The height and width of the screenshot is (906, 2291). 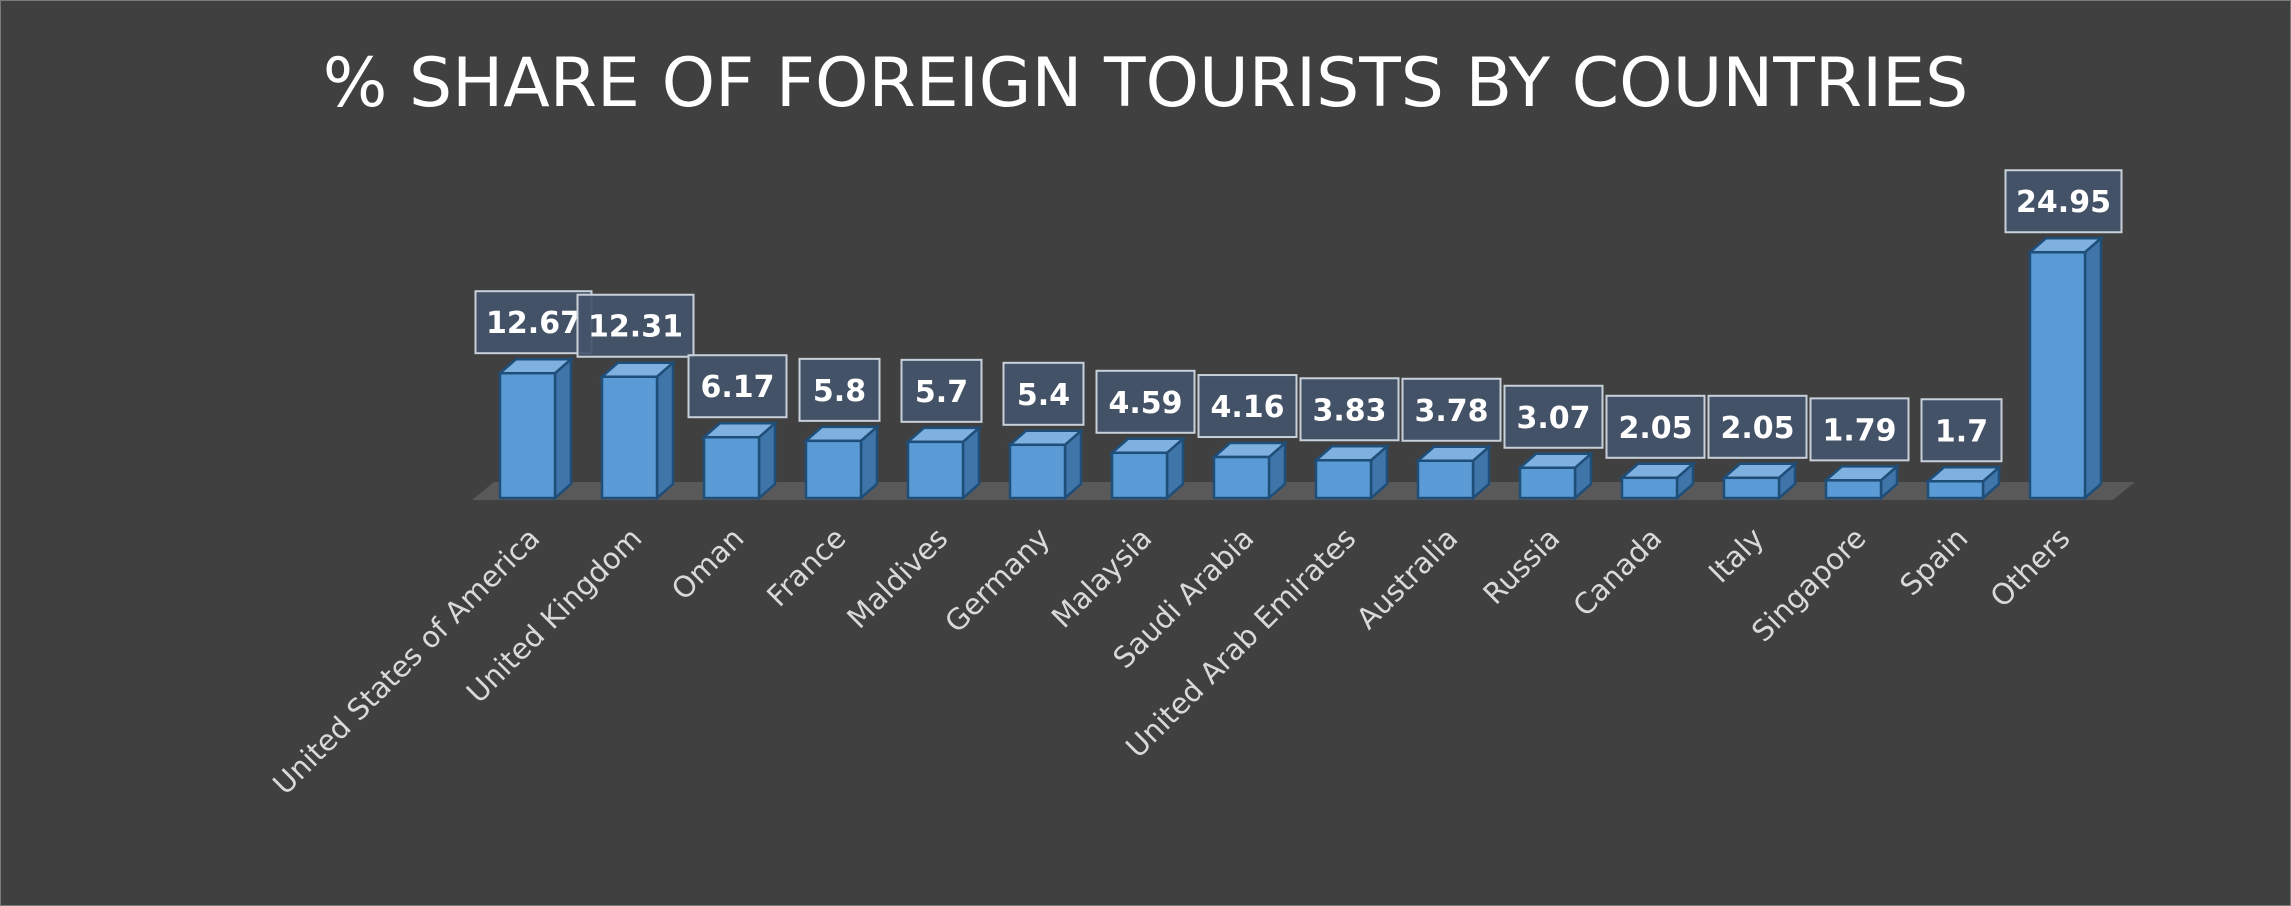 What do you see at coordinates (1407, 578) in the screenshot?
I see `category-label: Australia` at bounding box center [1407, 578].